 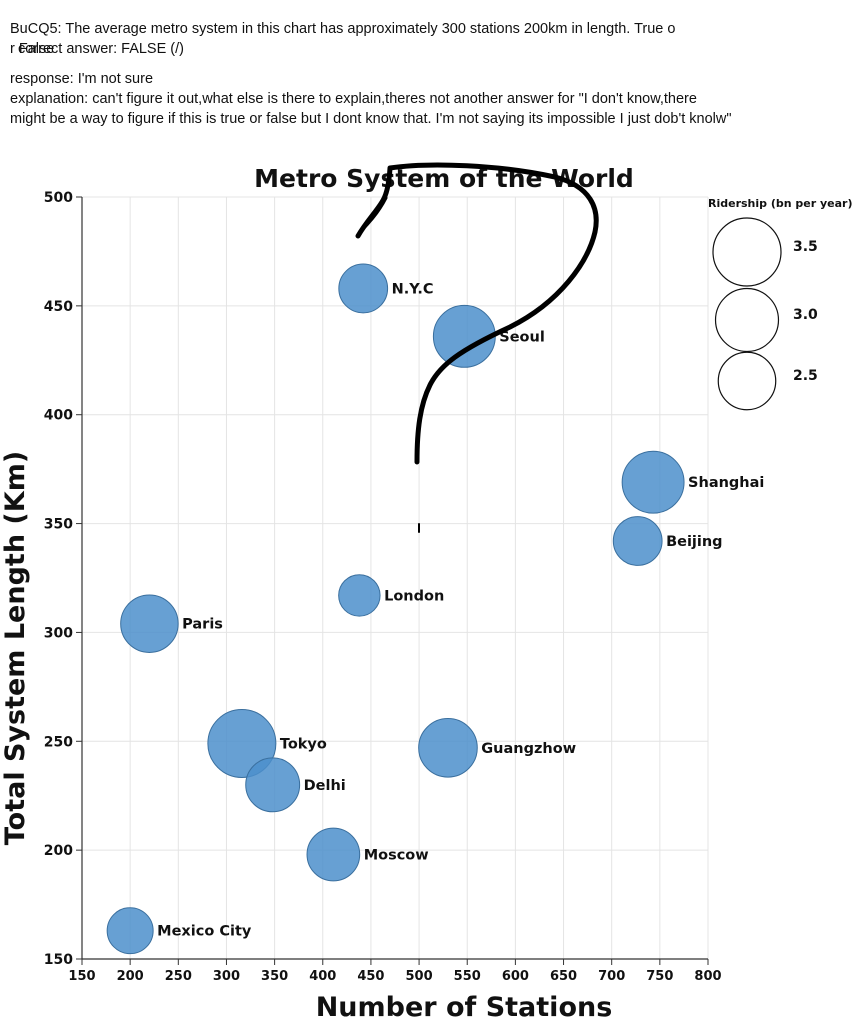 What do you see at coordinates (419, 976) in the screenshot?
I see `x-tick-label: 500` at bounding box center [419, 976].